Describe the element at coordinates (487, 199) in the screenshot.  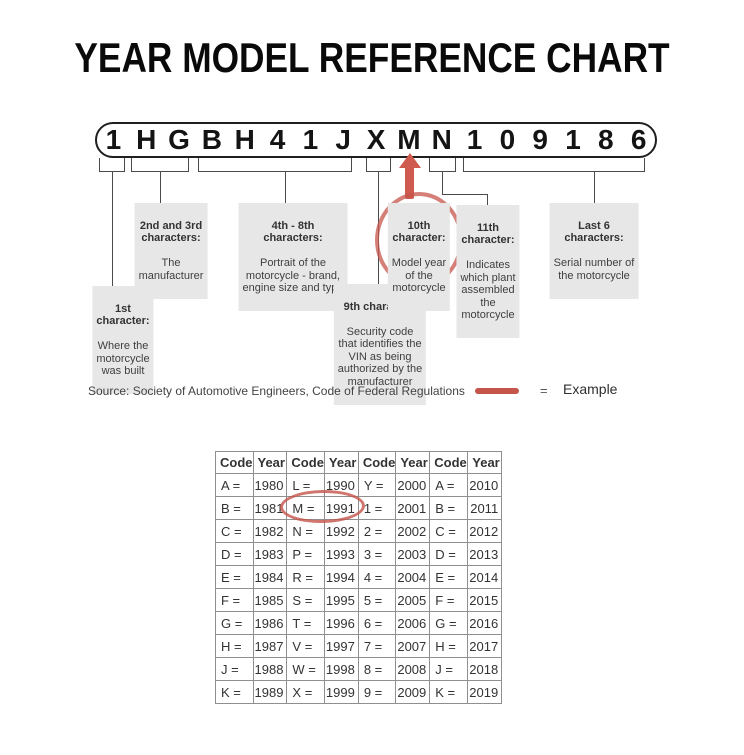
I see `connector-line-11th-into-box` at that location.